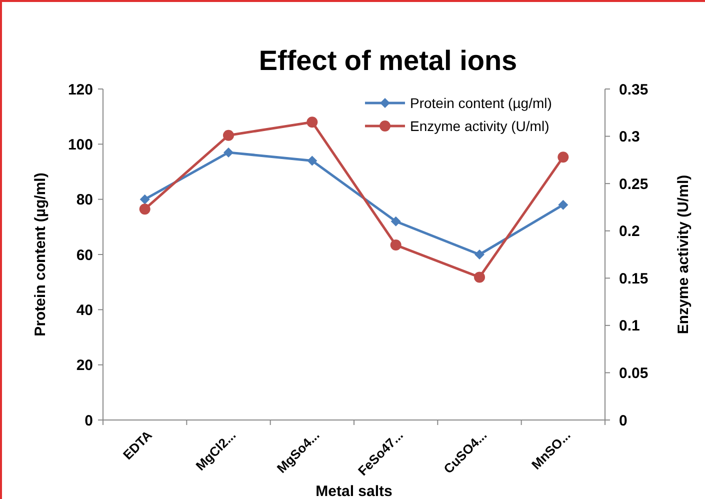  I want to click on y-tick-label: 120, so click(80, 89).